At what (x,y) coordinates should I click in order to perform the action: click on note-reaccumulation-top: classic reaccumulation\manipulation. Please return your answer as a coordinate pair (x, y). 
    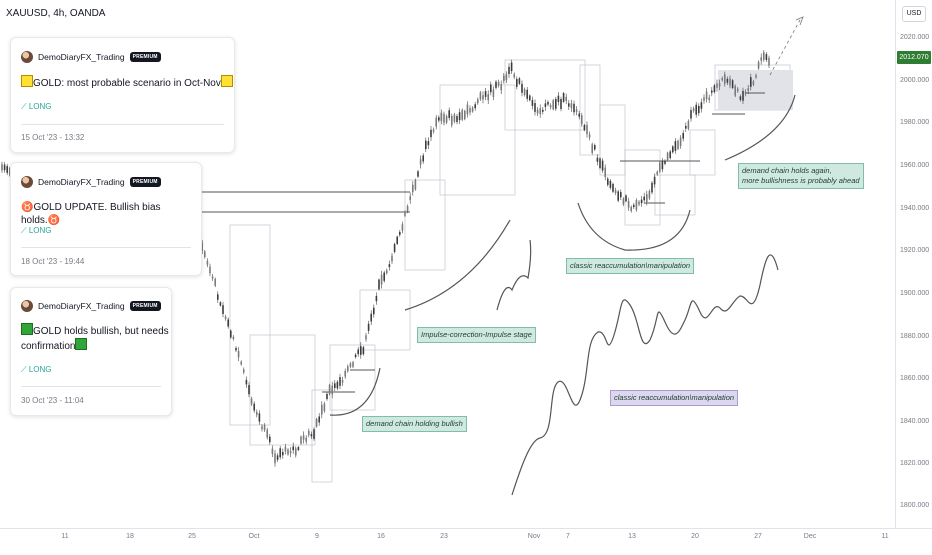
    Looking at the image, I should click on (630, 266).